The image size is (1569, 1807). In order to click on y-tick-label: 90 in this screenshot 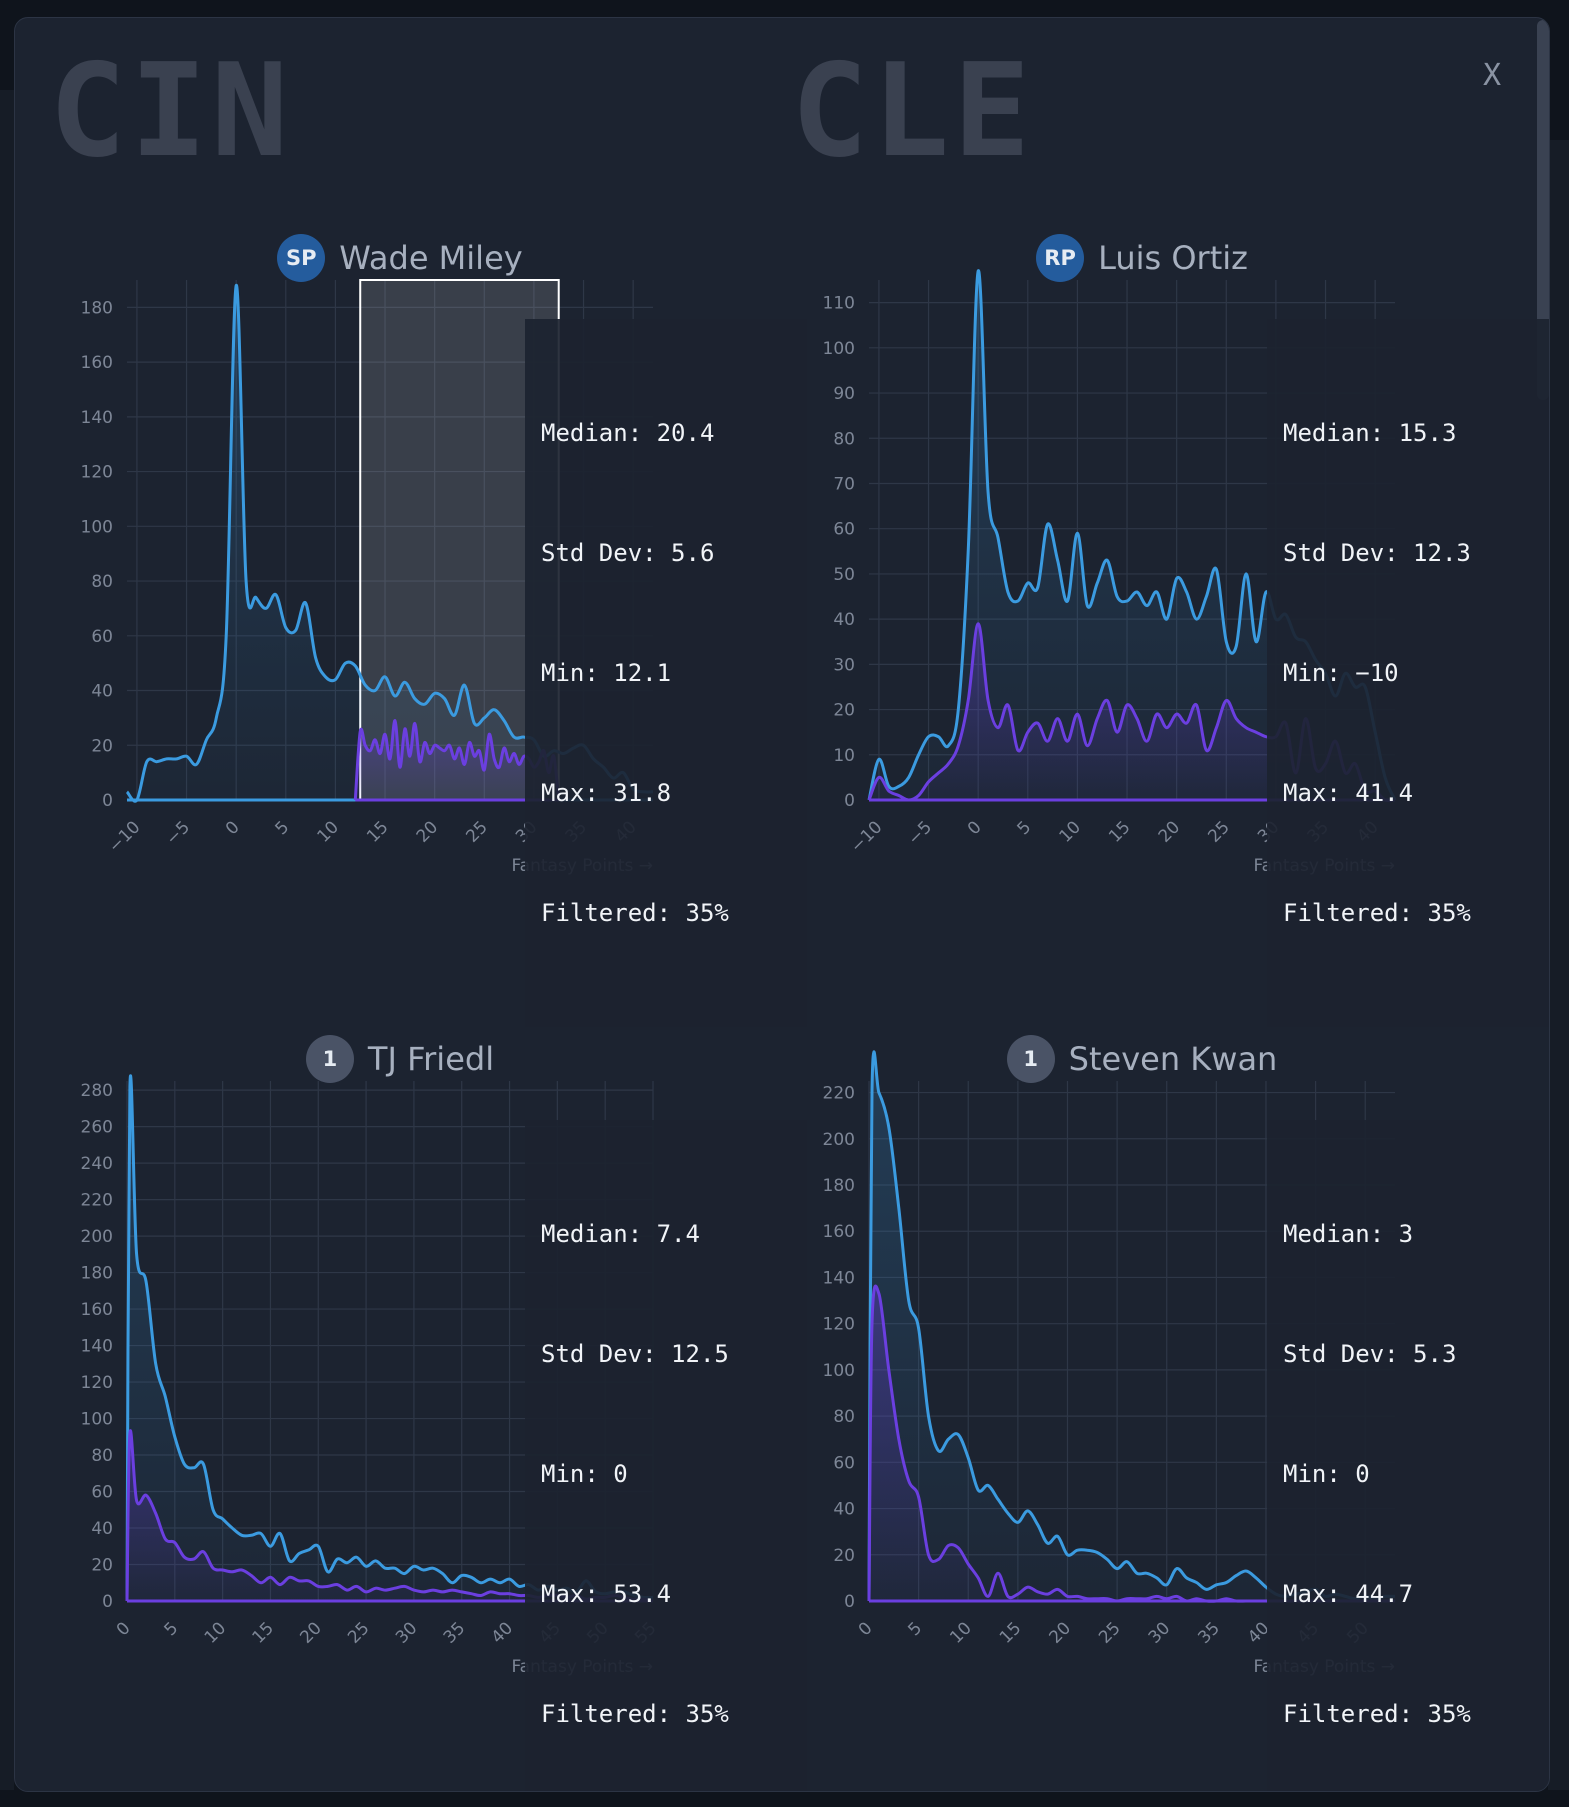, I will do `click(844, 394)`.